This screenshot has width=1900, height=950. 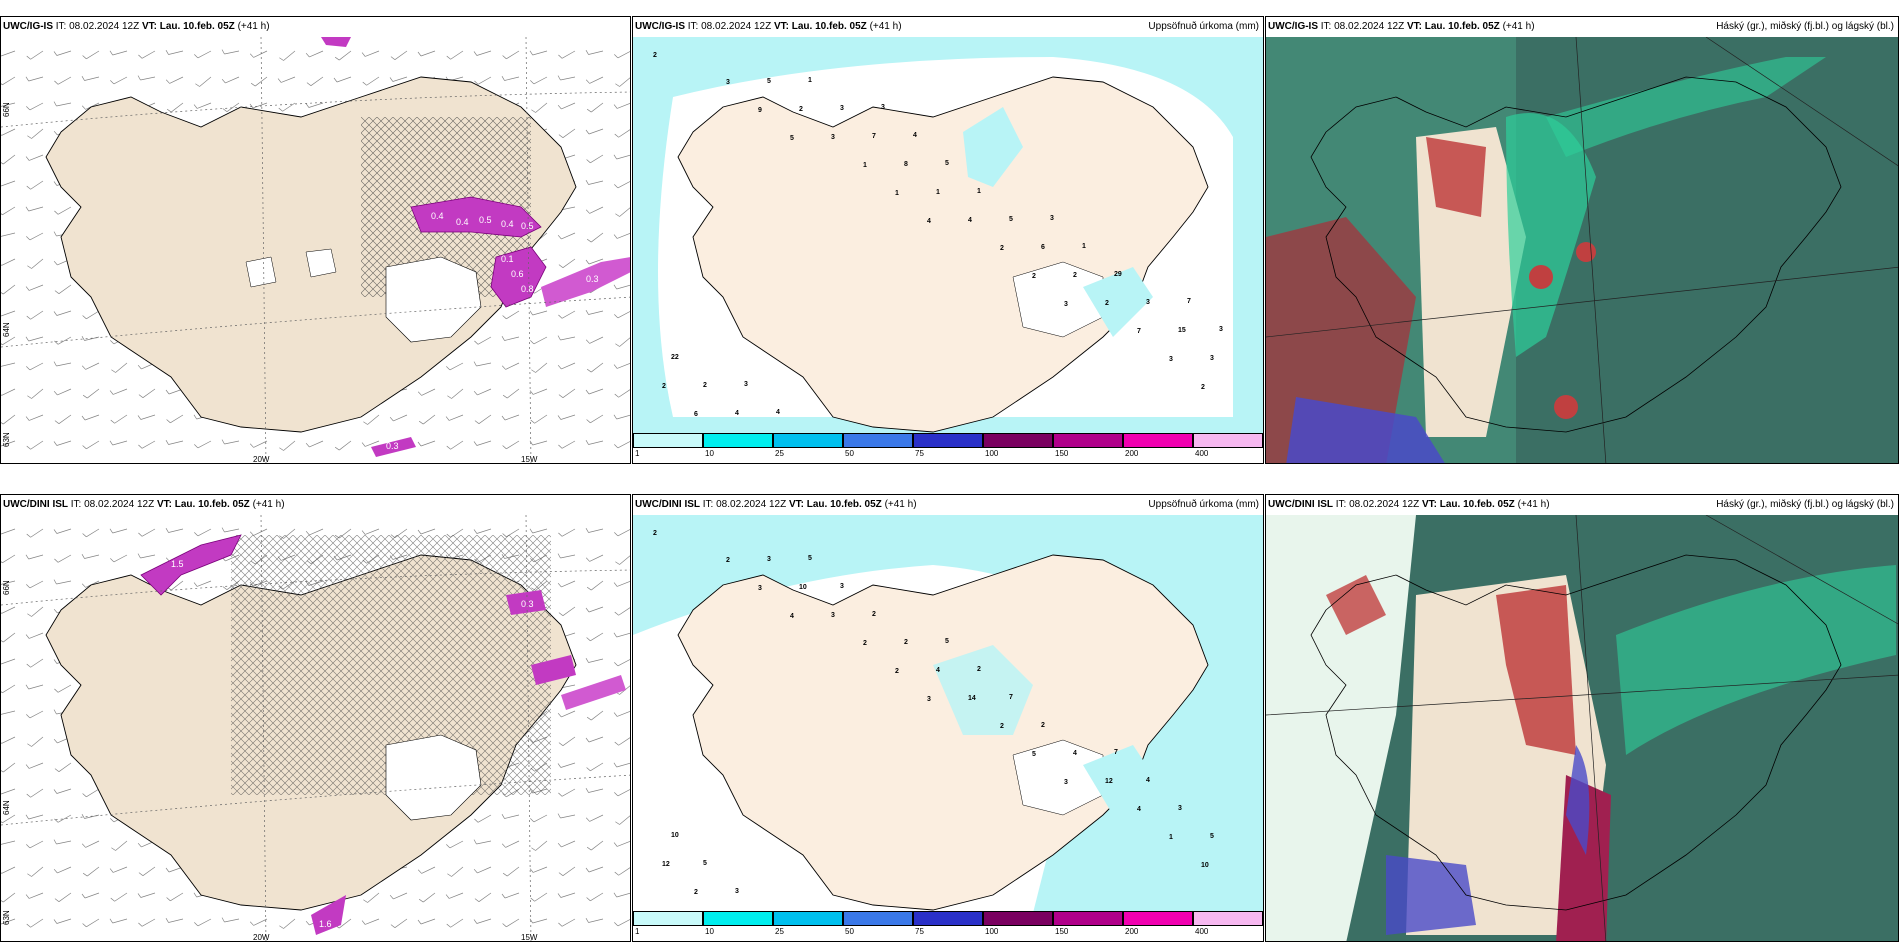 What do you see at coordinates (1116, 752) in the screenshot?
I see `precip-value: 7` at bounding box center [1116, 752].